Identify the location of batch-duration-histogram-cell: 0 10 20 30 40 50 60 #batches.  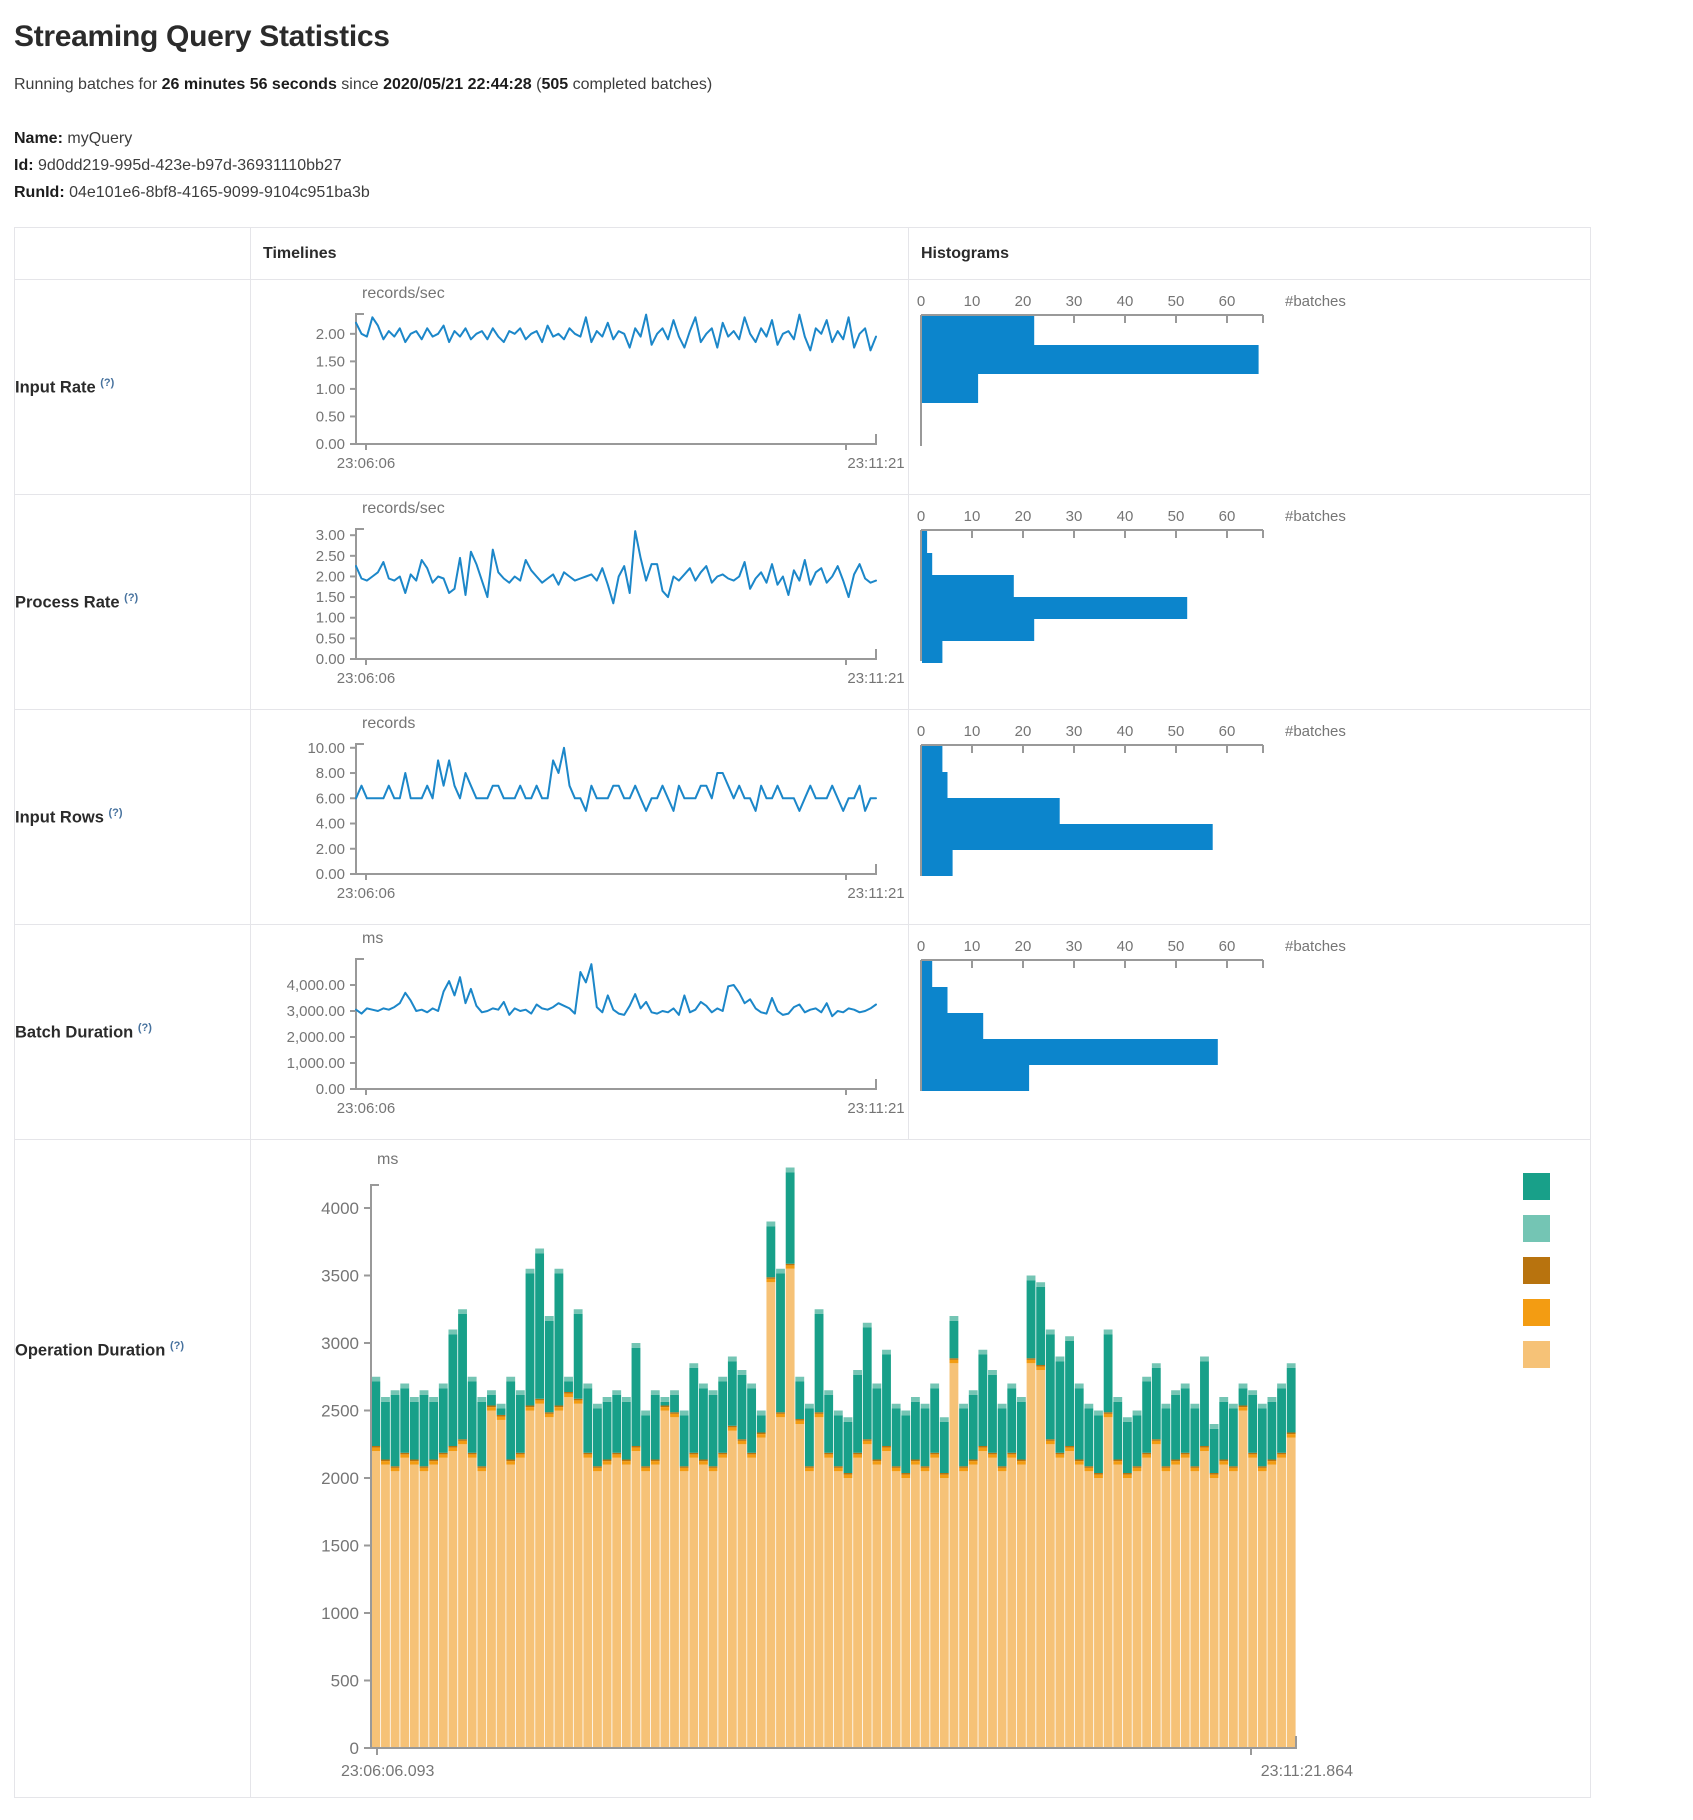
(1249, 1032).